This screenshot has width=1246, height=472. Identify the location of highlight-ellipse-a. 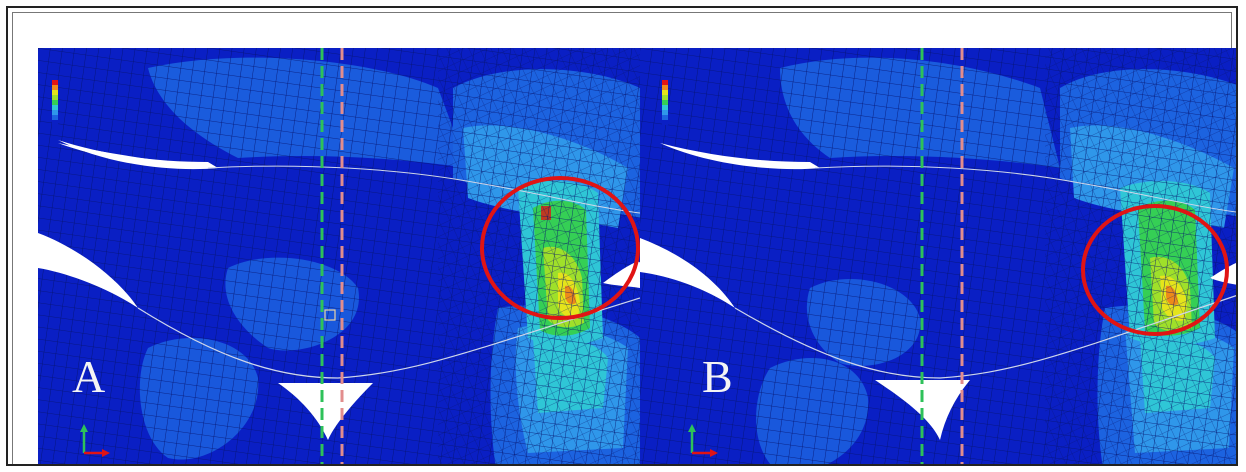
(560, 248).